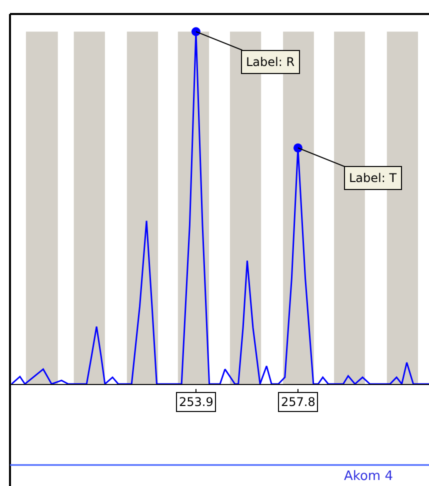 The height and width of the screenshot is (486, 429). Describe the element at coordinates (270, 62) in the screenshot. I see `annotation: Label: R` at that location.